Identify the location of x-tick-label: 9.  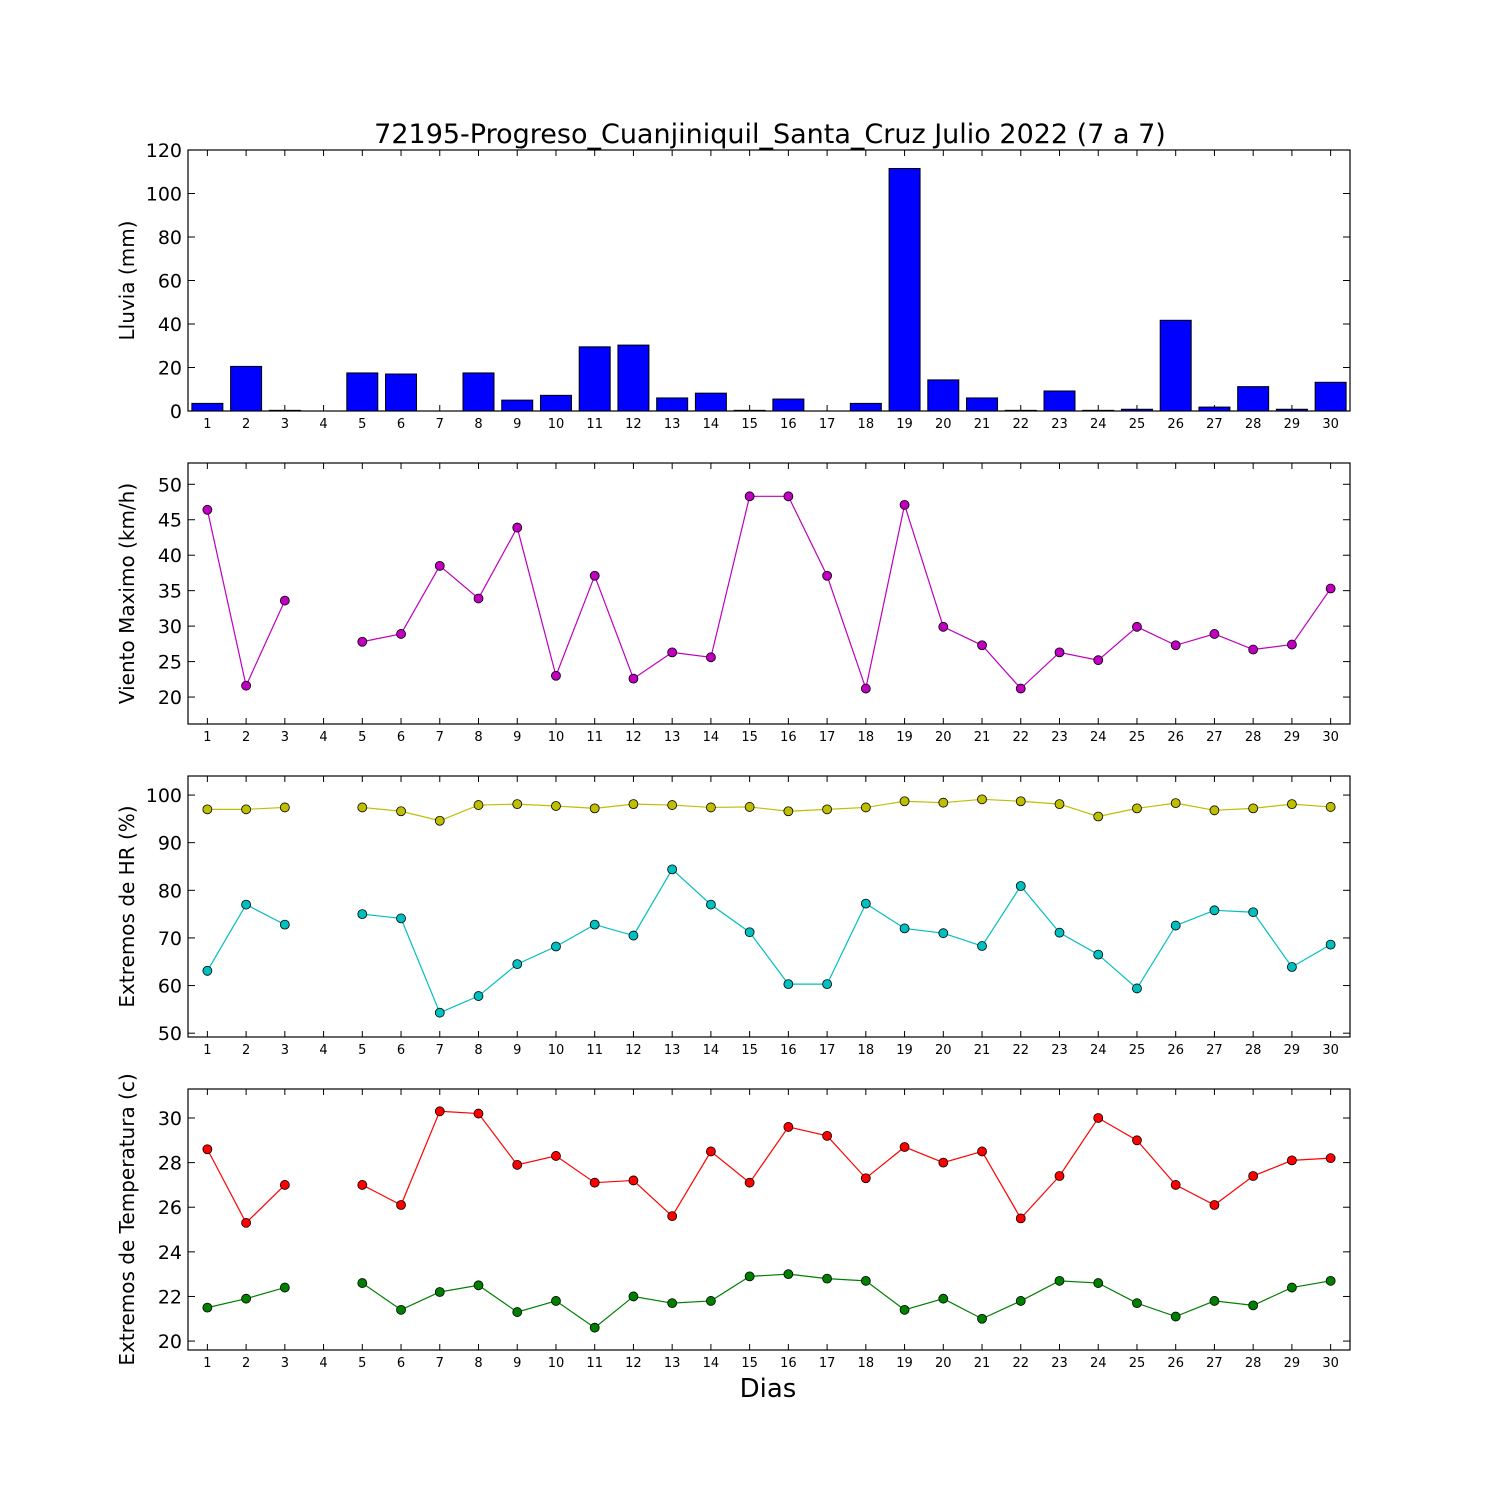
(517, 424).